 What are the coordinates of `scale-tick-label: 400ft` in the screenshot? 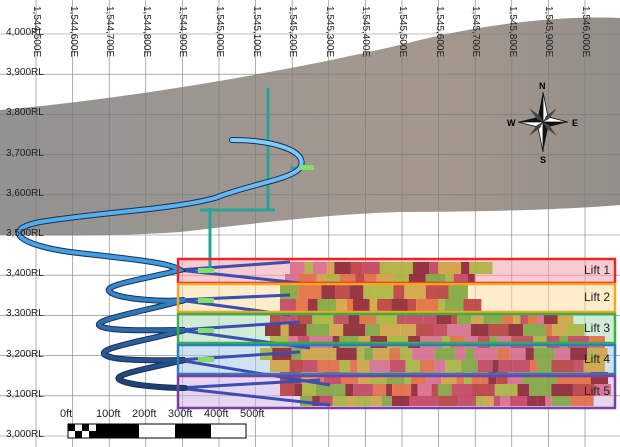 It's located at (216, 414).